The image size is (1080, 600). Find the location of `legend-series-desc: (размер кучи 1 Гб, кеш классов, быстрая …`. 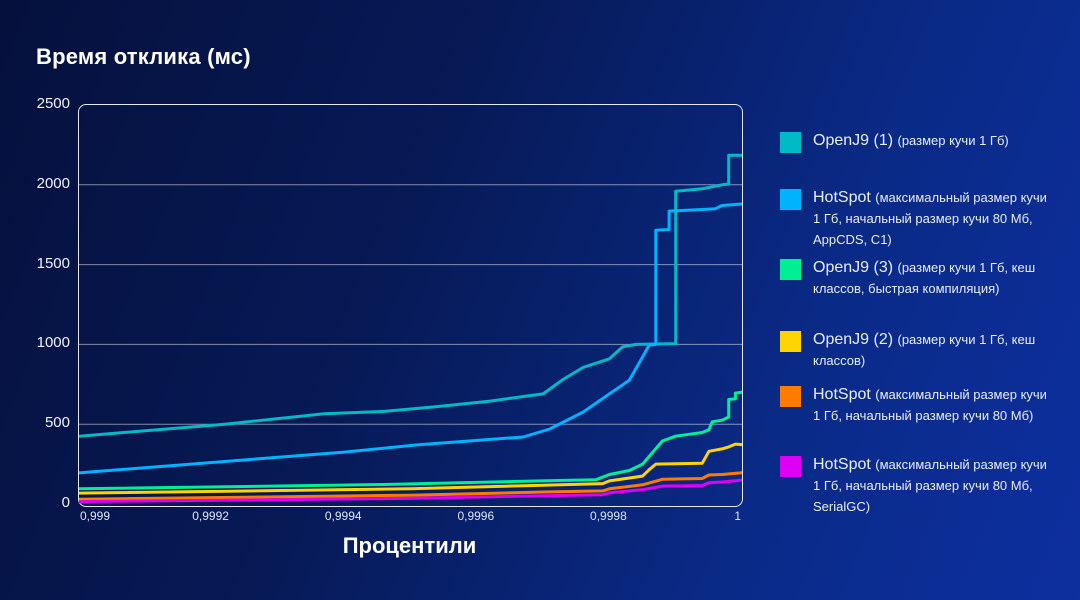

legend-series-desc: (размер кучи 1 Гб, кеш классов, быстрая … is located at coordinates (924, 278).